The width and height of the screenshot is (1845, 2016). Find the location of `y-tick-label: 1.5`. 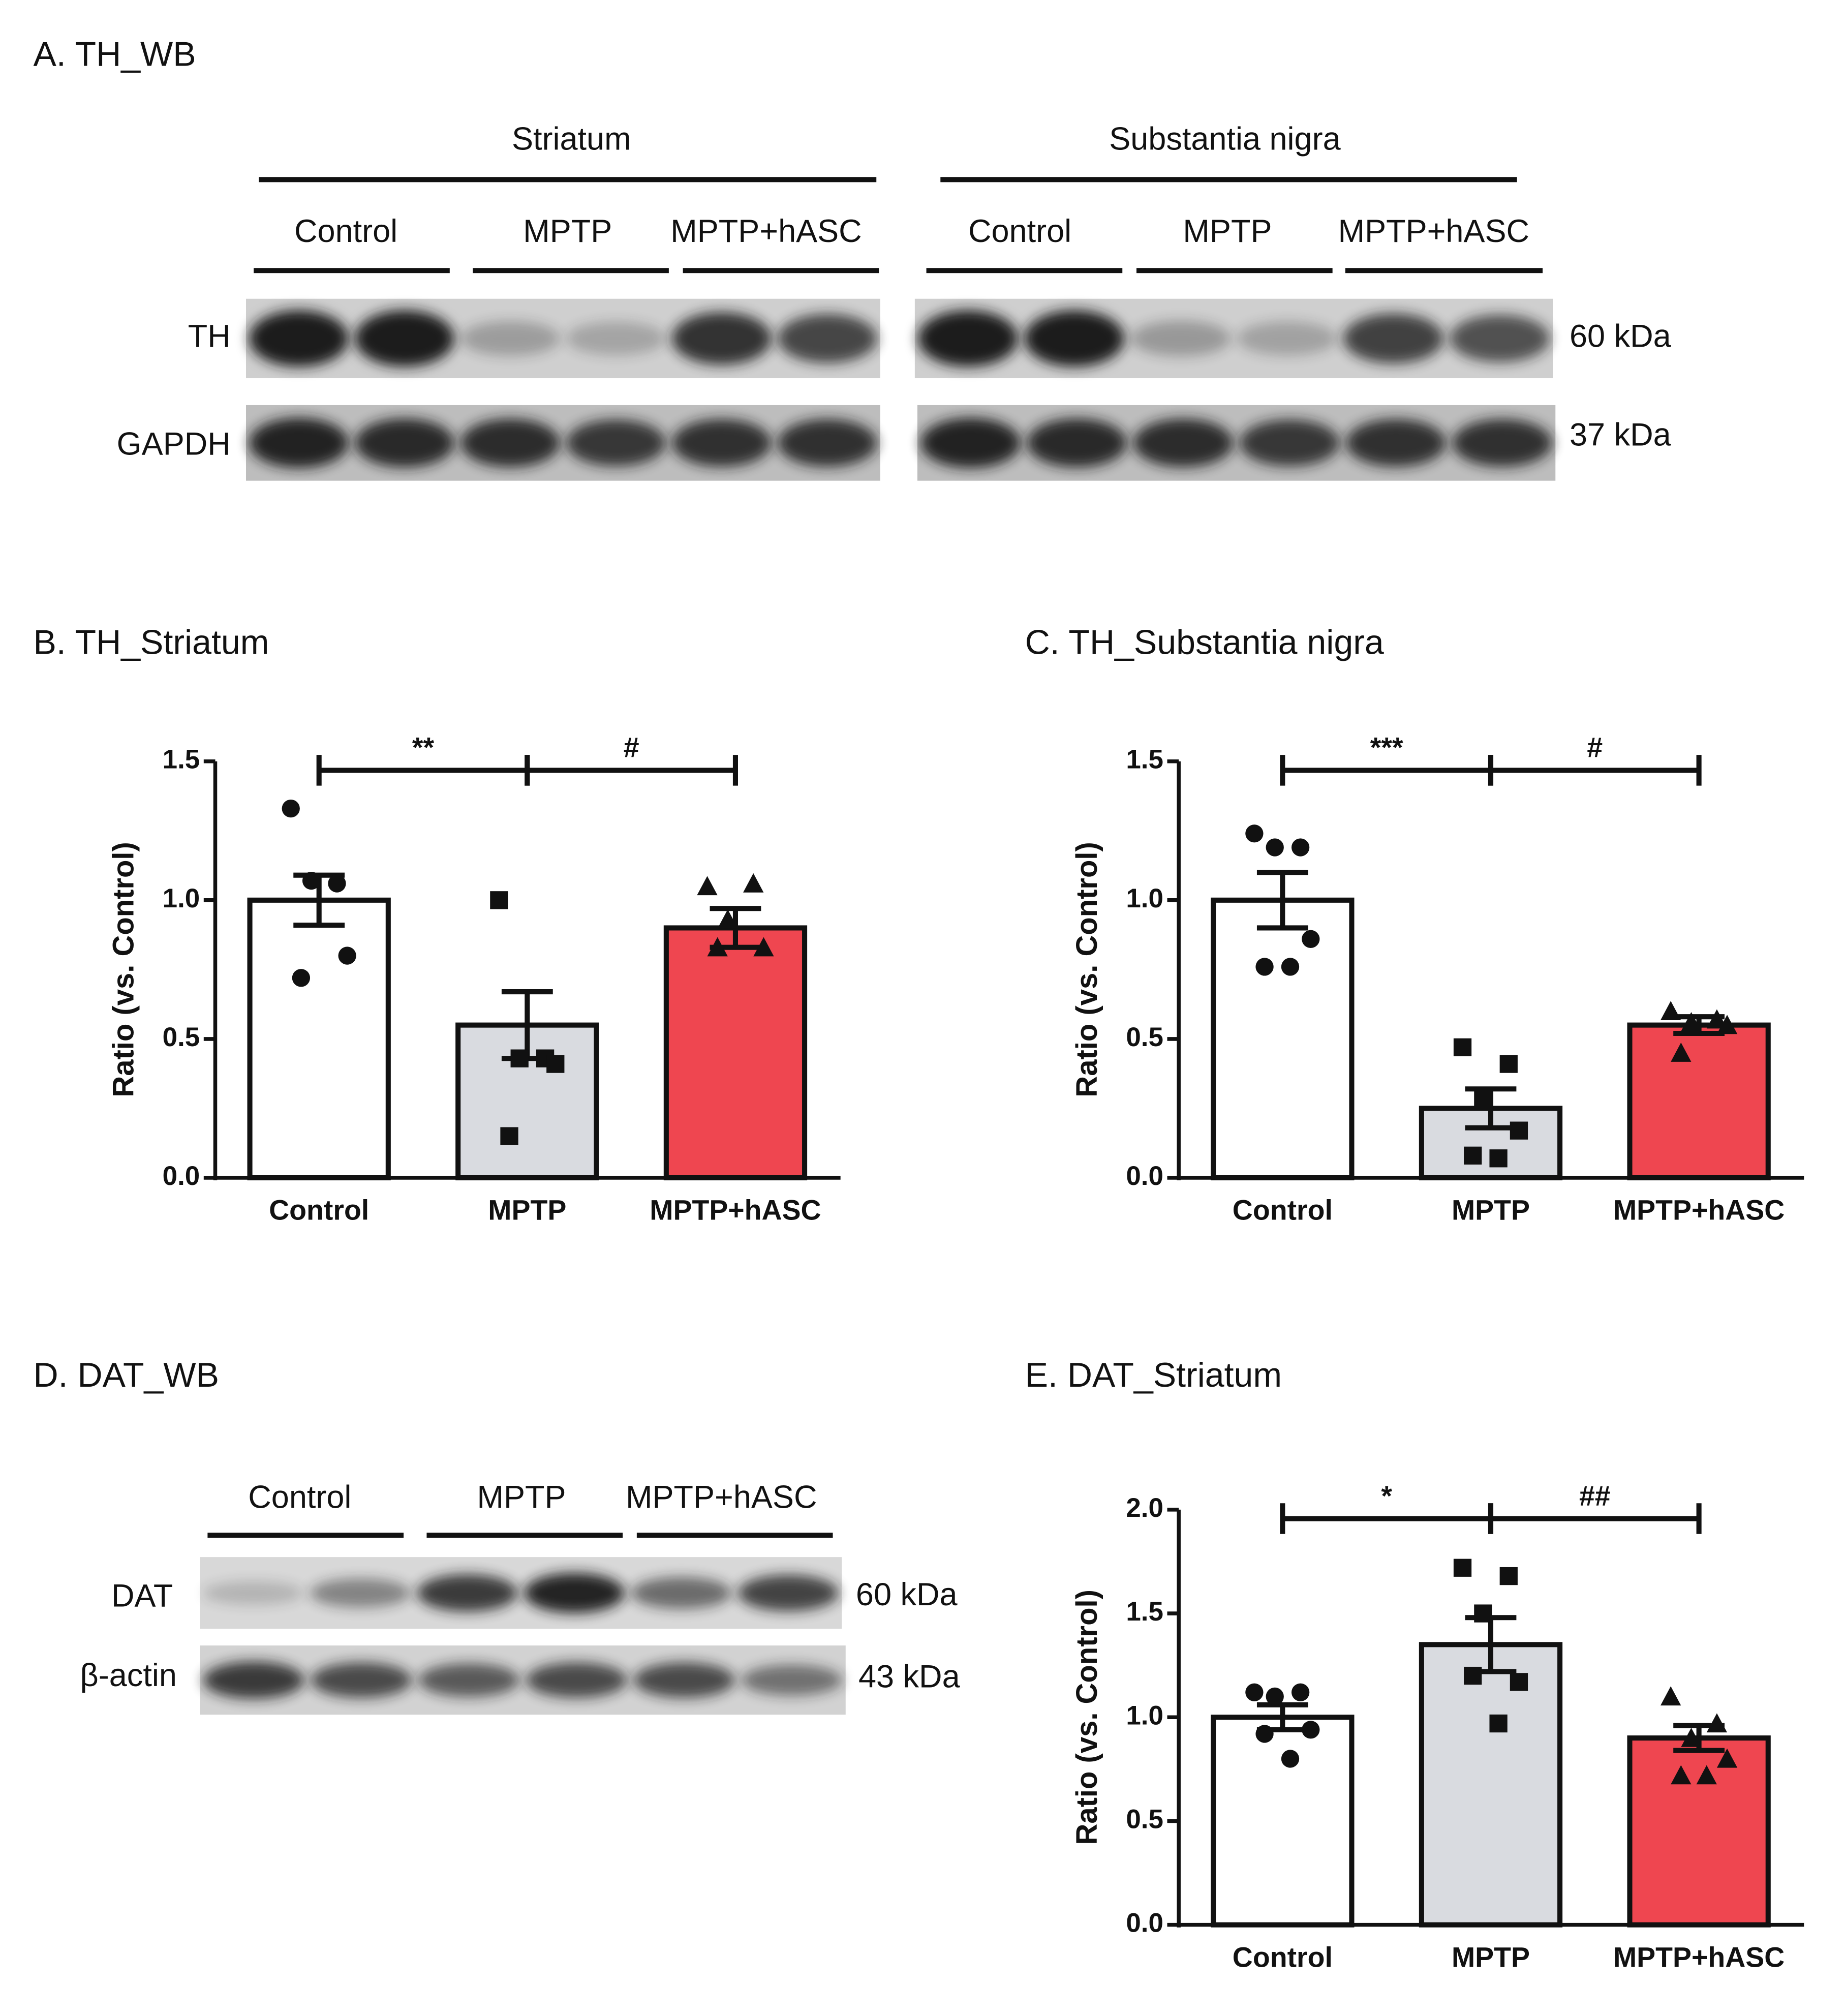

y-tick-label: 1.5 is located at coordinates (1144, 1612).